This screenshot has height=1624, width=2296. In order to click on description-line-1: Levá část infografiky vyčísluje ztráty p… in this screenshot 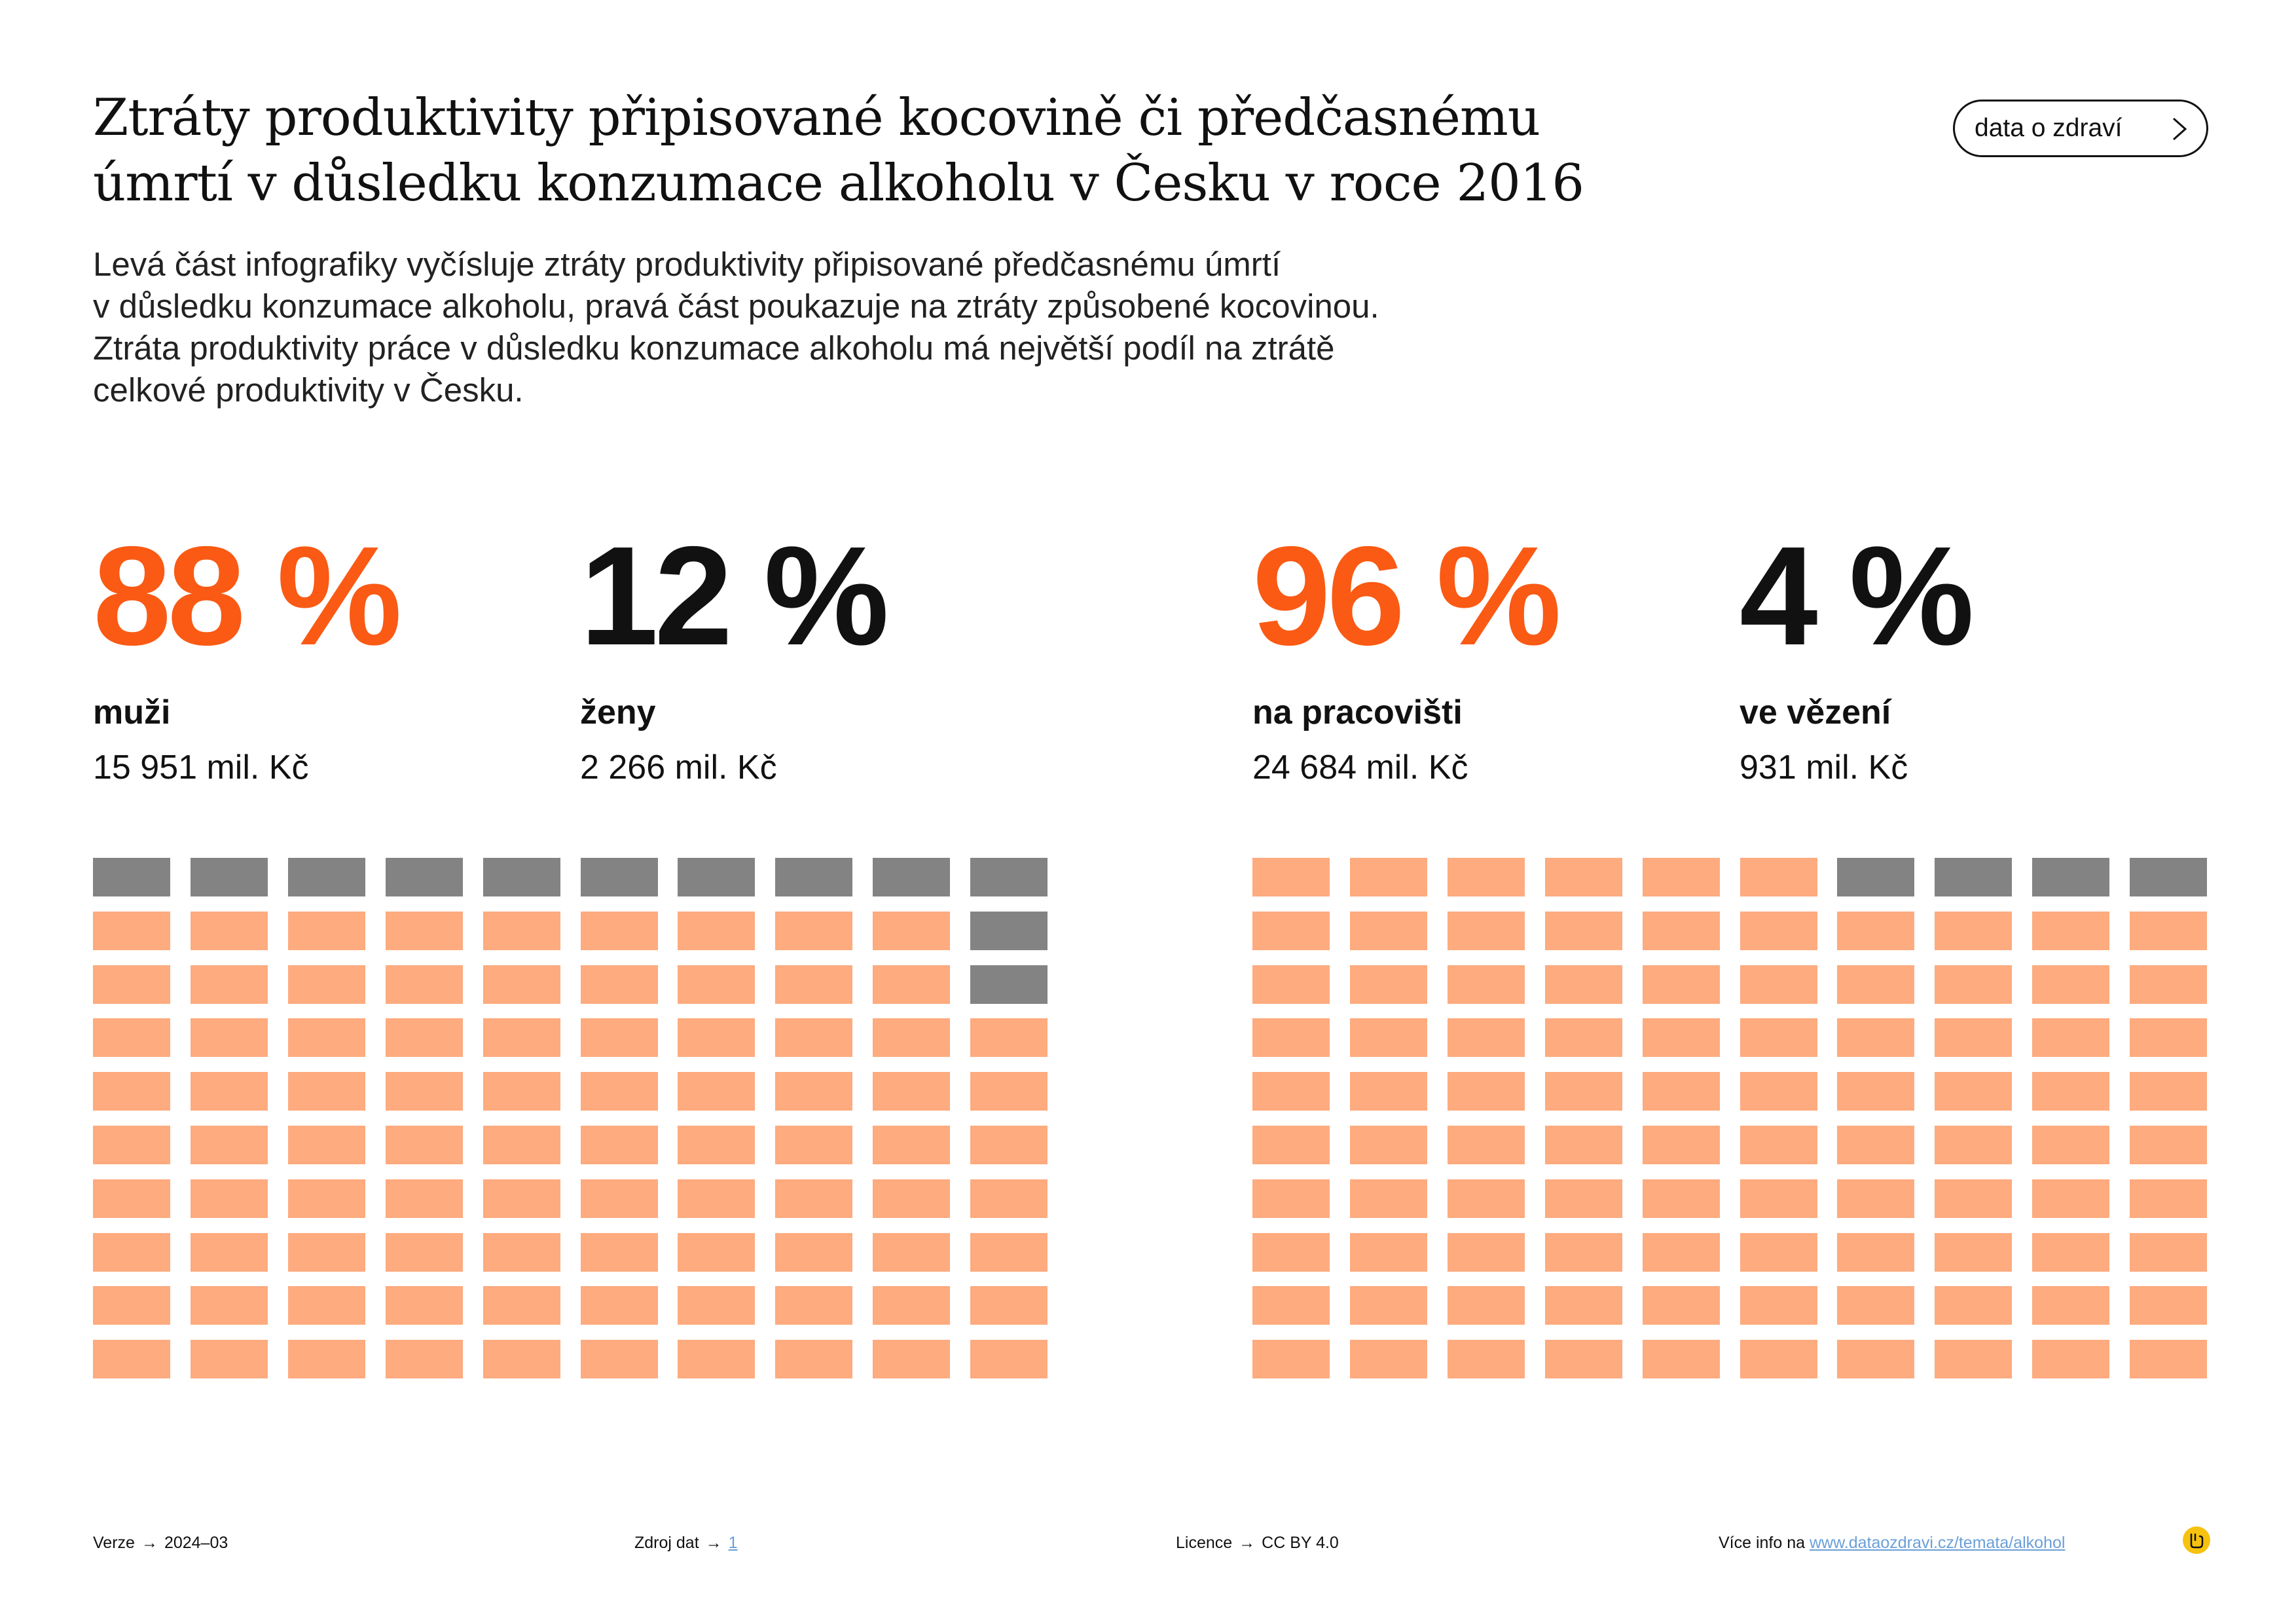, I will do `click(687, 264)`.